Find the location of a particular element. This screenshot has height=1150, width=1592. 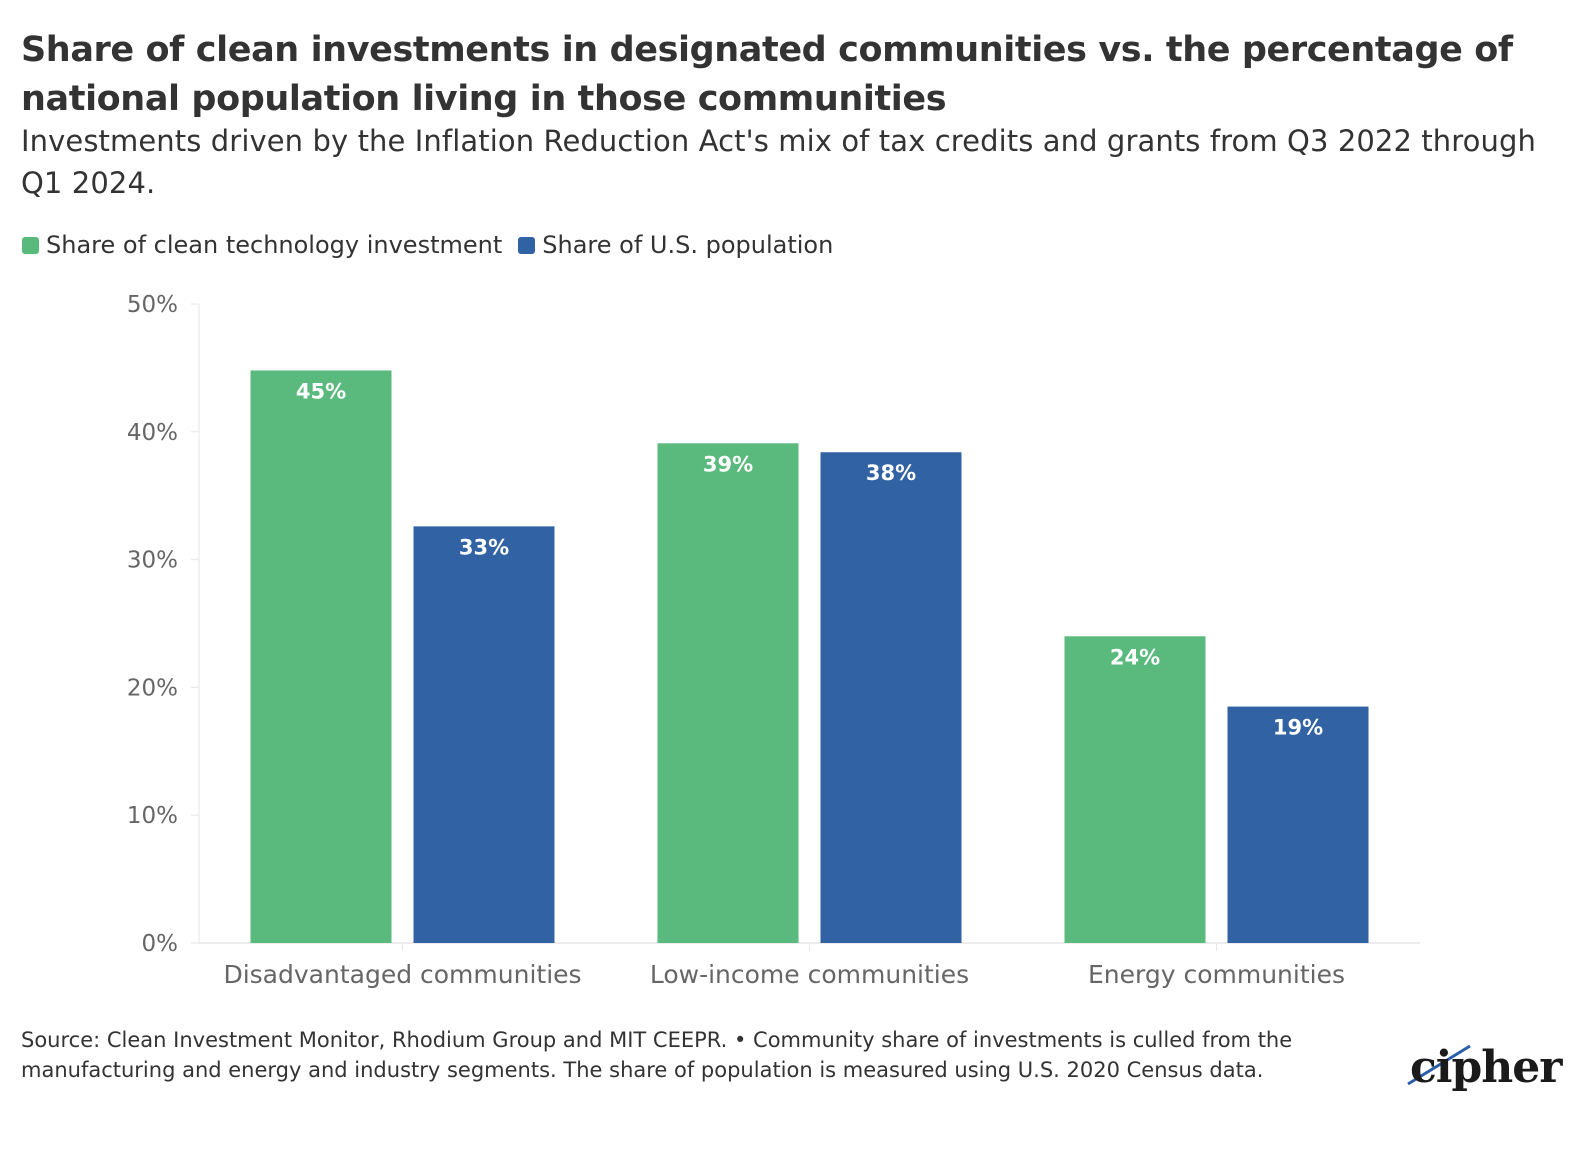

bar-data-label: 19% is located at coordinates (1298, 728).